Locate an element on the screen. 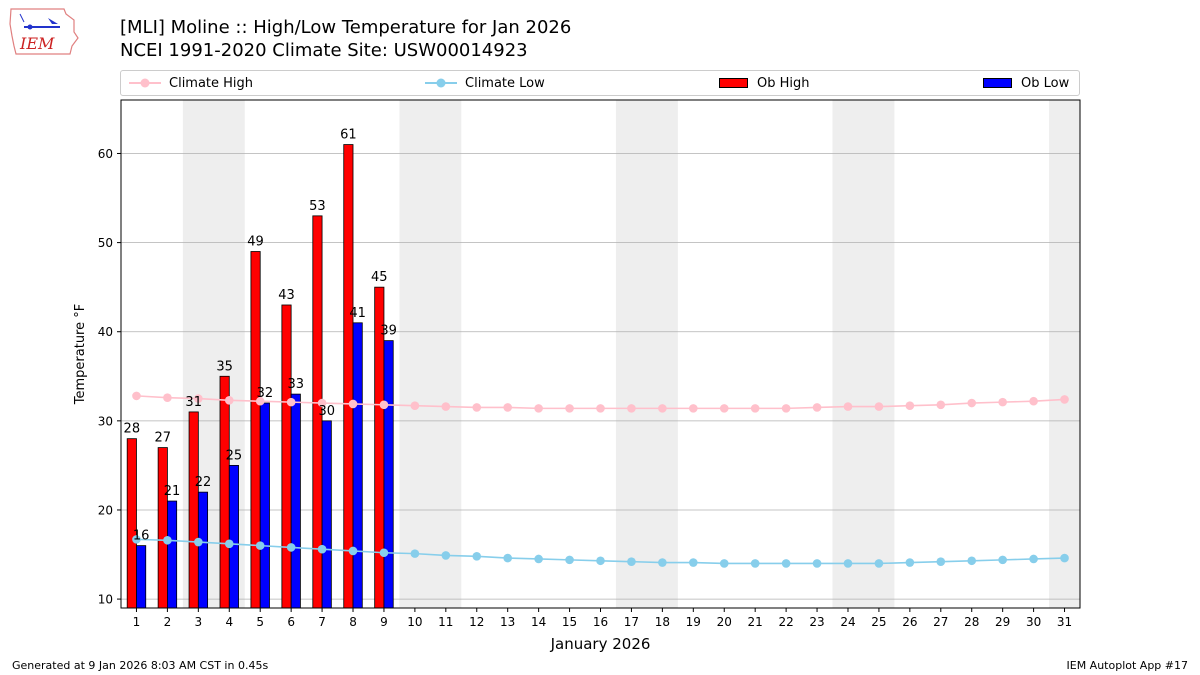  x-tick-label: 10 is located at coordinates (414, 622).